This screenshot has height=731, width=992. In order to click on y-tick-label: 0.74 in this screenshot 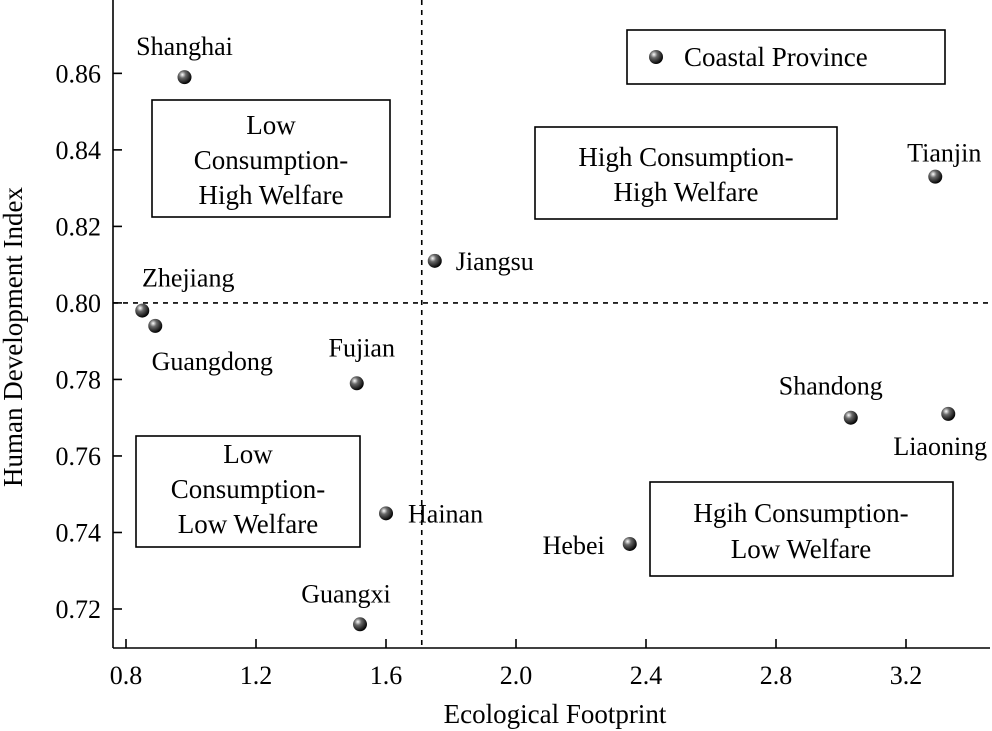, I will do `click(79, 532)`.